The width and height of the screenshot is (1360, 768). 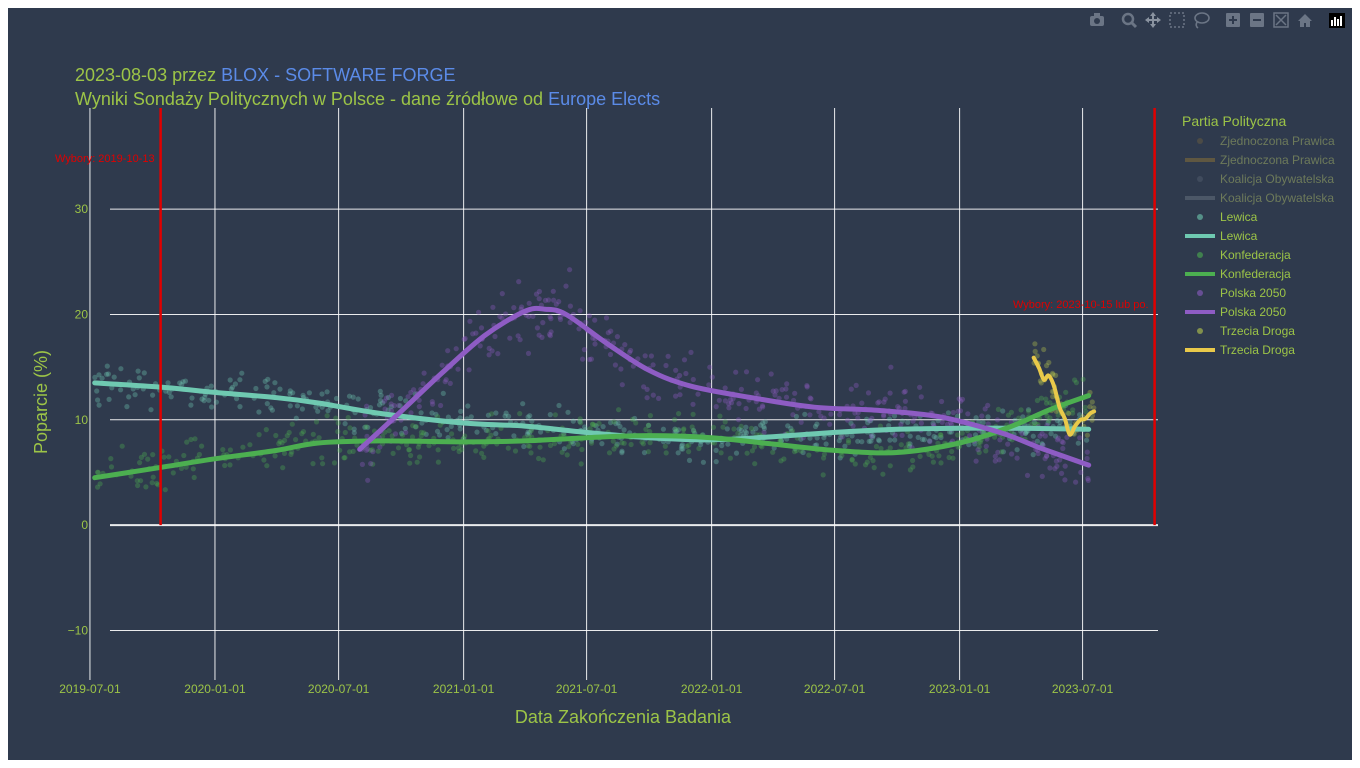 What do you see at coordinates (1221, 236) in the screenshot?
I see `legend-item-lewica-line: Lewica` at bounding box center [1221, 236].